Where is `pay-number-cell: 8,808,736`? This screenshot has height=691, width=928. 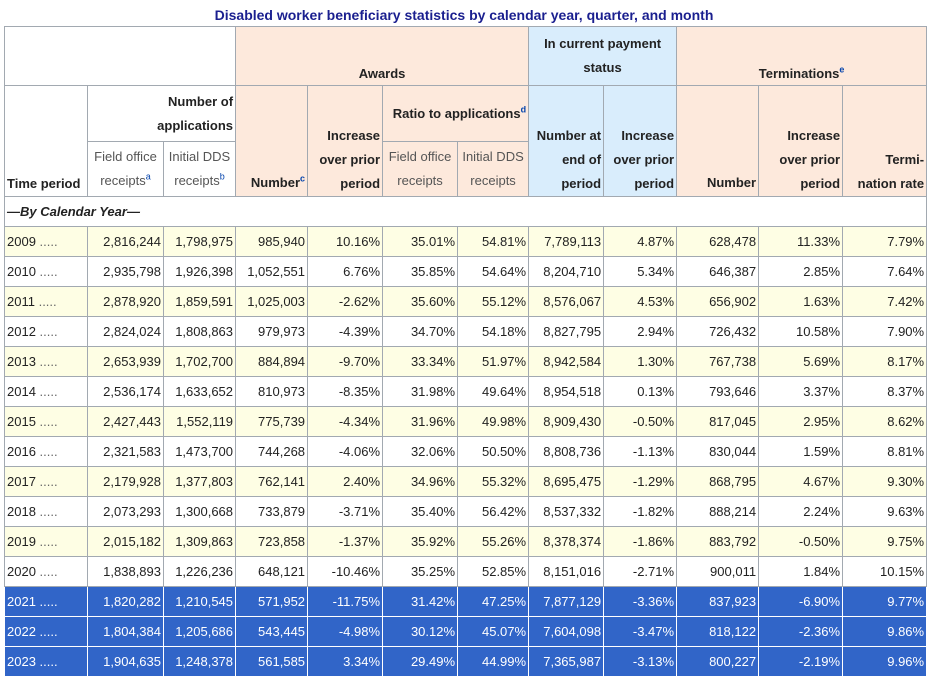 pay-number-cell: 8,808,736 is located at coordinates (566, 451).